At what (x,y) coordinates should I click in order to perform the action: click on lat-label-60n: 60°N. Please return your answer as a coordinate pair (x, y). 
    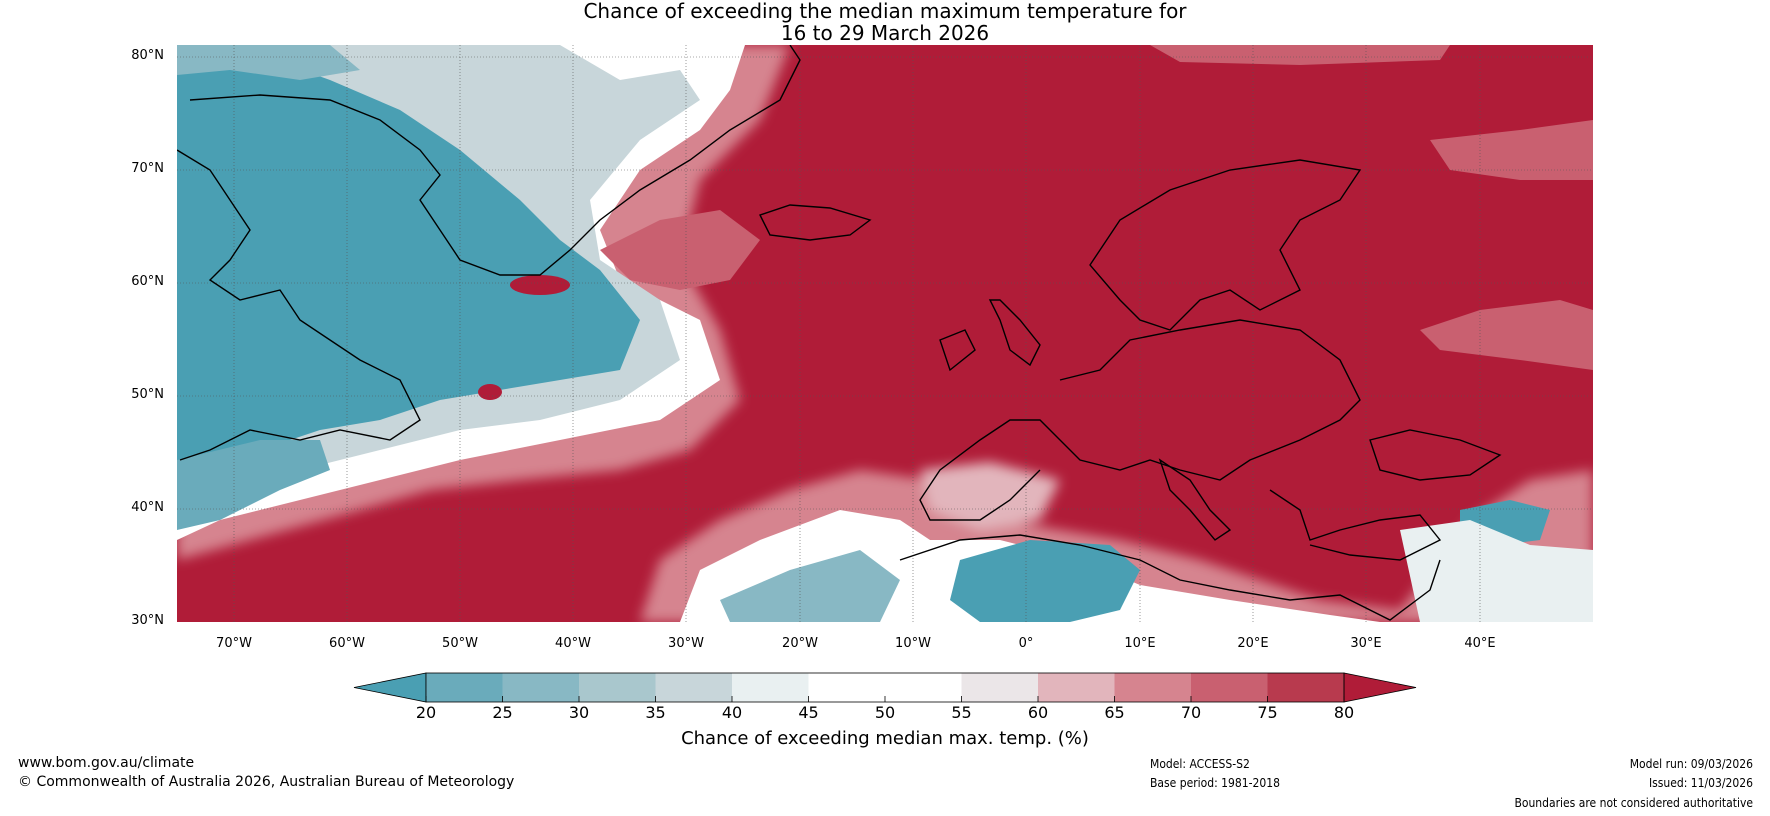
    Looking at the image, I should click on (147, 281).